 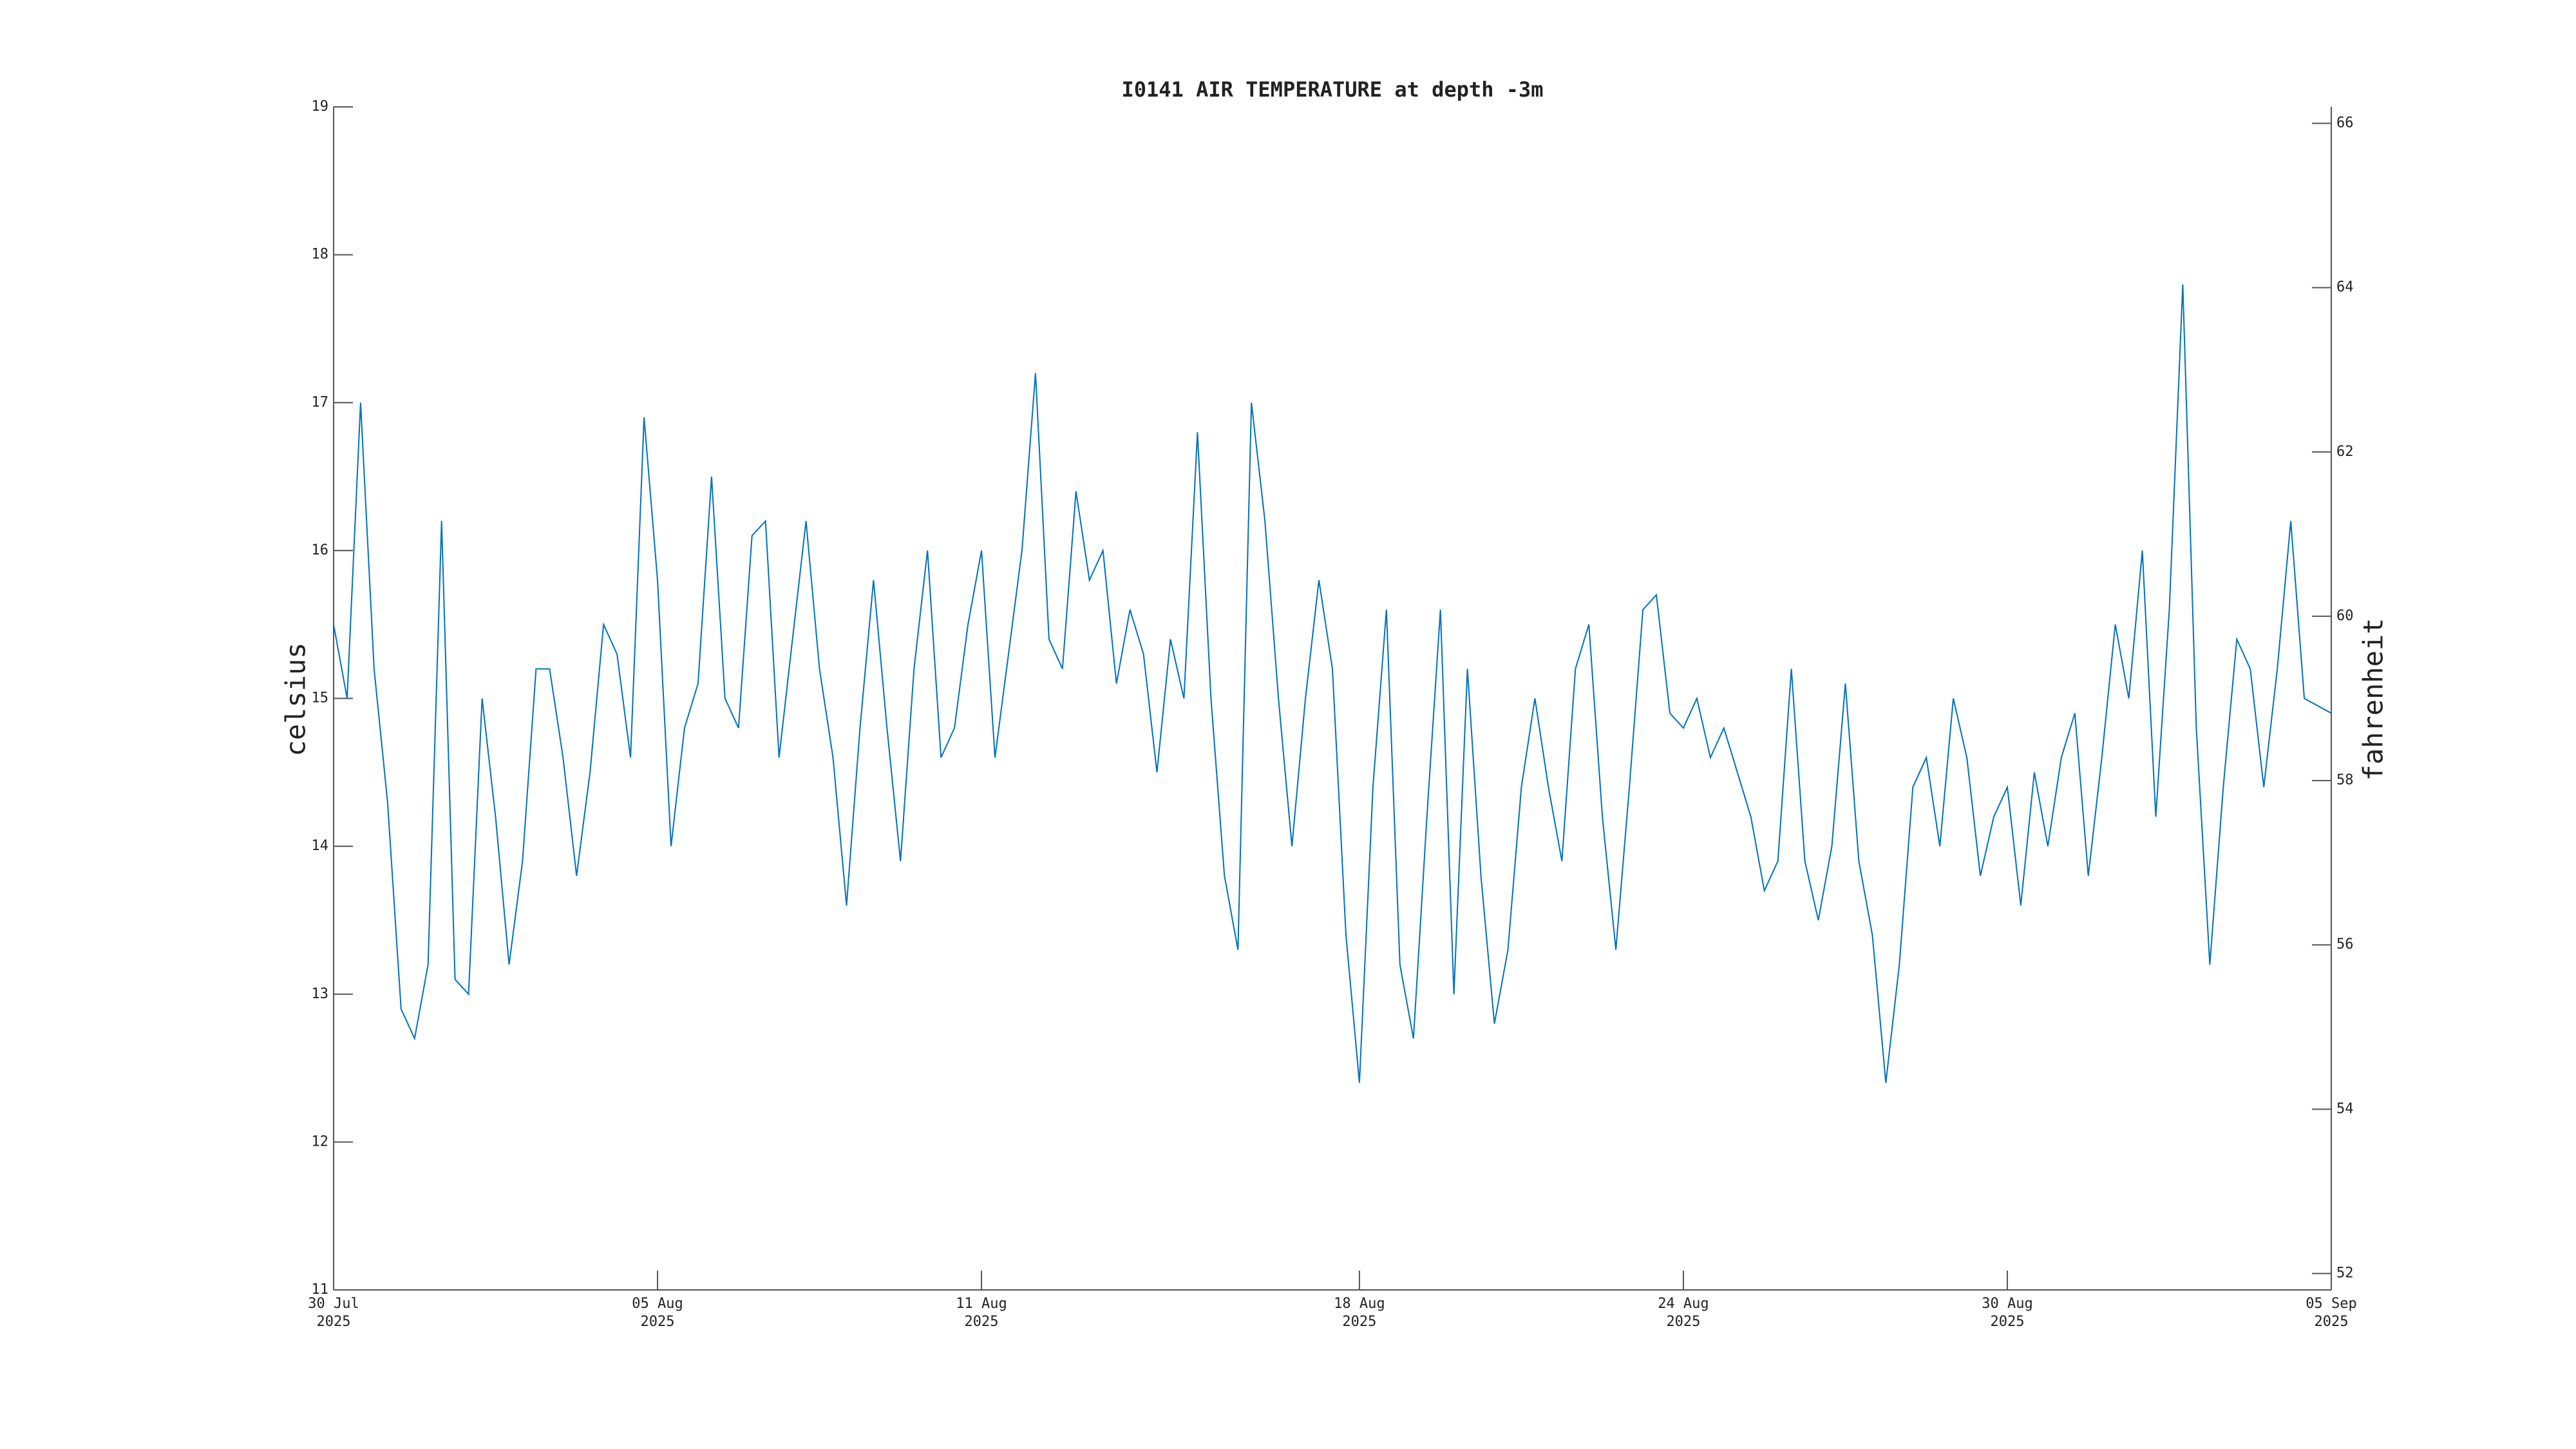 I want to click on x-tick-label: 18 Aug 2025, so click(x=1359, y=1313).